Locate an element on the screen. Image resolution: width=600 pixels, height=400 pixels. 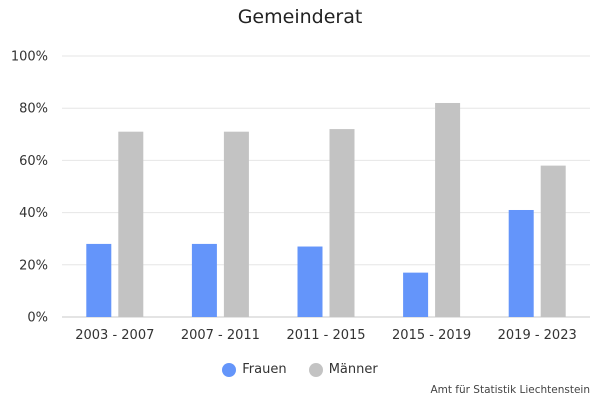
x-tick-label: 2003 - 2007 is located at coordinates (114, 335).